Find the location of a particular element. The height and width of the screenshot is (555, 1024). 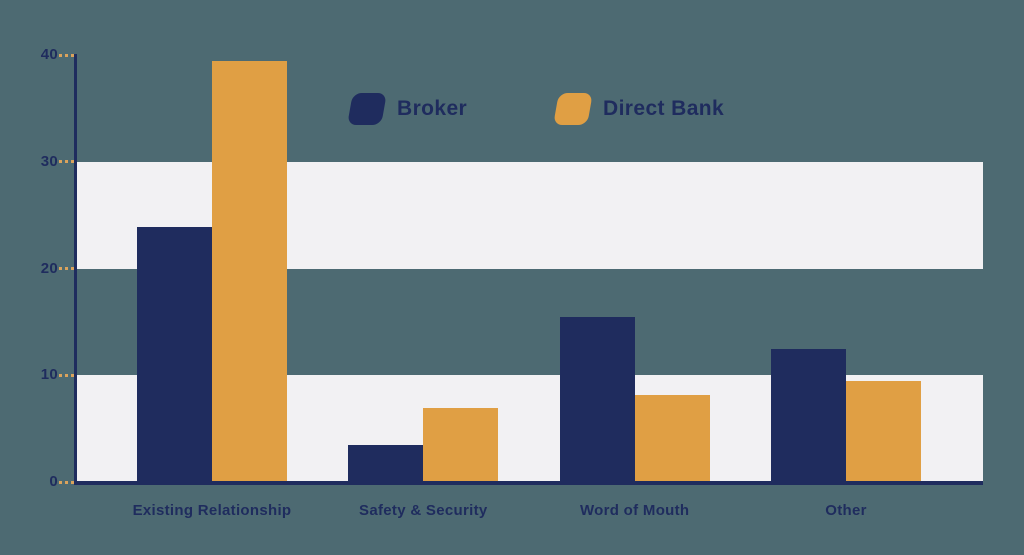

bar-broker-safety-security is located at coordinates (386, 462).